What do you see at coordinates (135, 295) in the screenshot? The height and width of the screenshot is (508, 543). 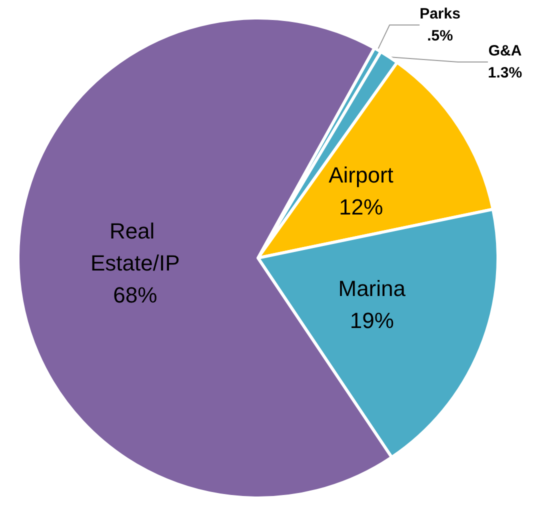 I see `data-label: 68%` at bounding box center [135, 295].